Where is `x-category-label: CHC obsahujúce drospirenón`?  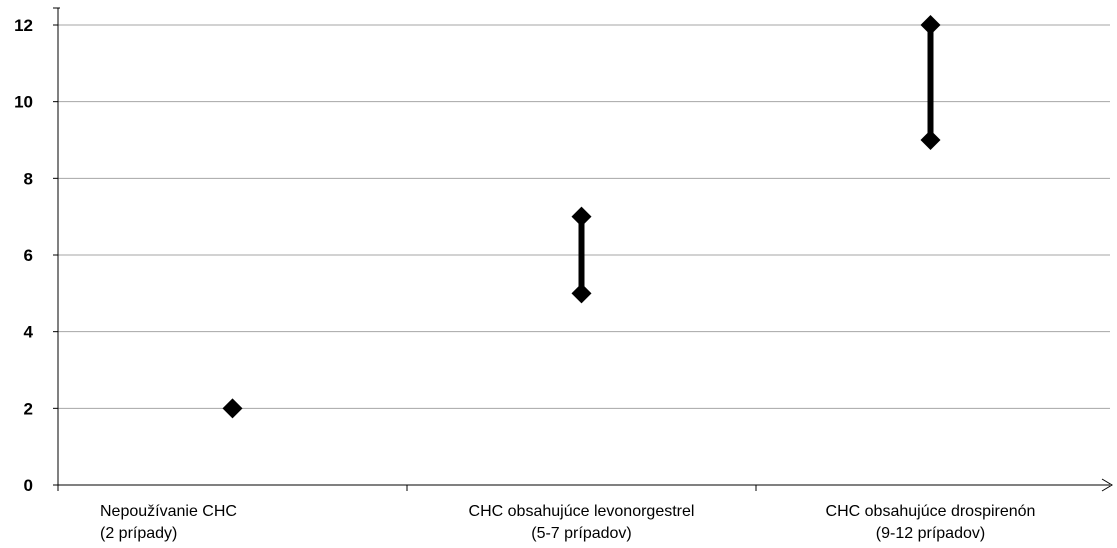 x-category-label: CHC obsahujúce drospirenón is located at coordinates (931, 511).